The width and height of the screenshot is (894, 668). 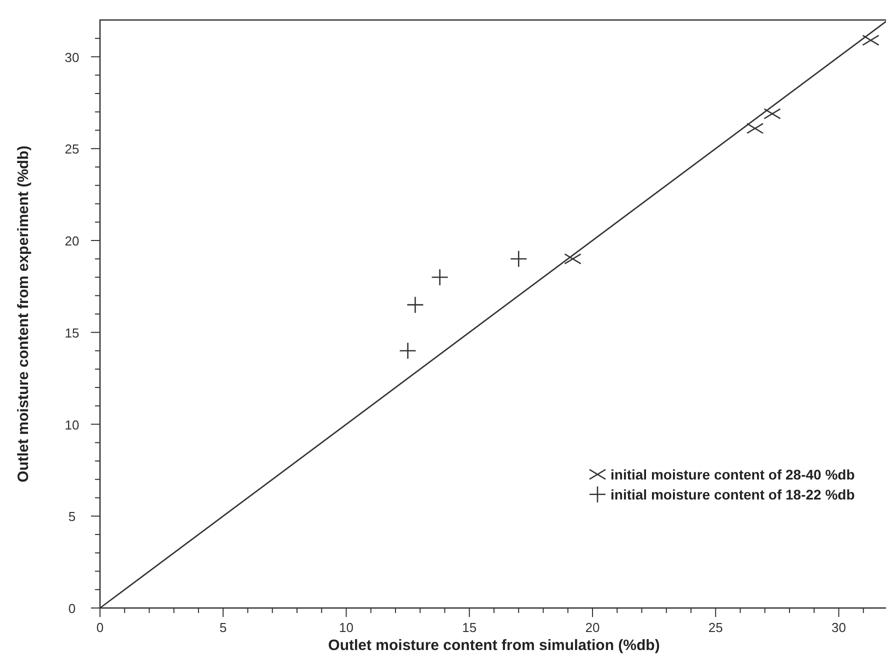 What do you see at coordinates (72, 608) in the screenshot?
I see `y-tick-label: 0` at bounding box center [72, 608].